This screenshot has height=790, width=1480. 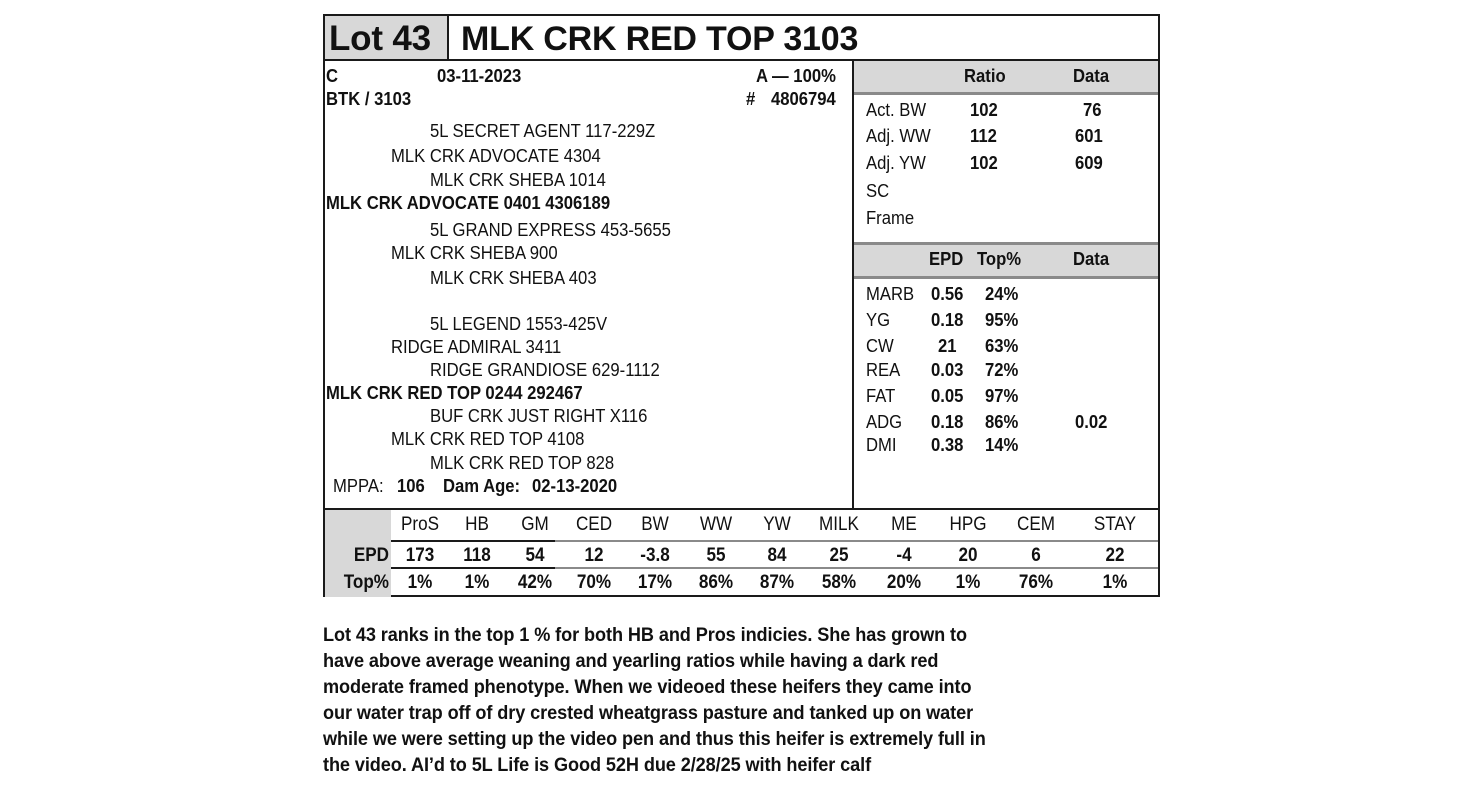 What do you see at coordinates (522, 462) in the screenshot?
I see `pedigree-ddd: MLK CRK RED TOP 828` at bounding box center [522, 462].